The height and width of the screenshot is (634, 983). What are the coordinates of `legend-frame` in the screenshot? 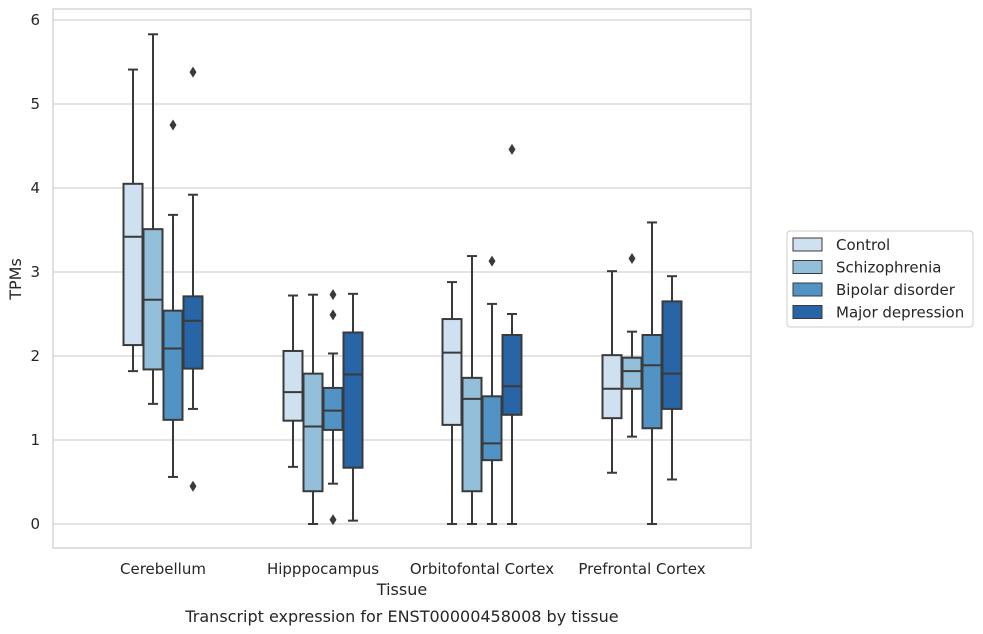 It's located at (880, 279).